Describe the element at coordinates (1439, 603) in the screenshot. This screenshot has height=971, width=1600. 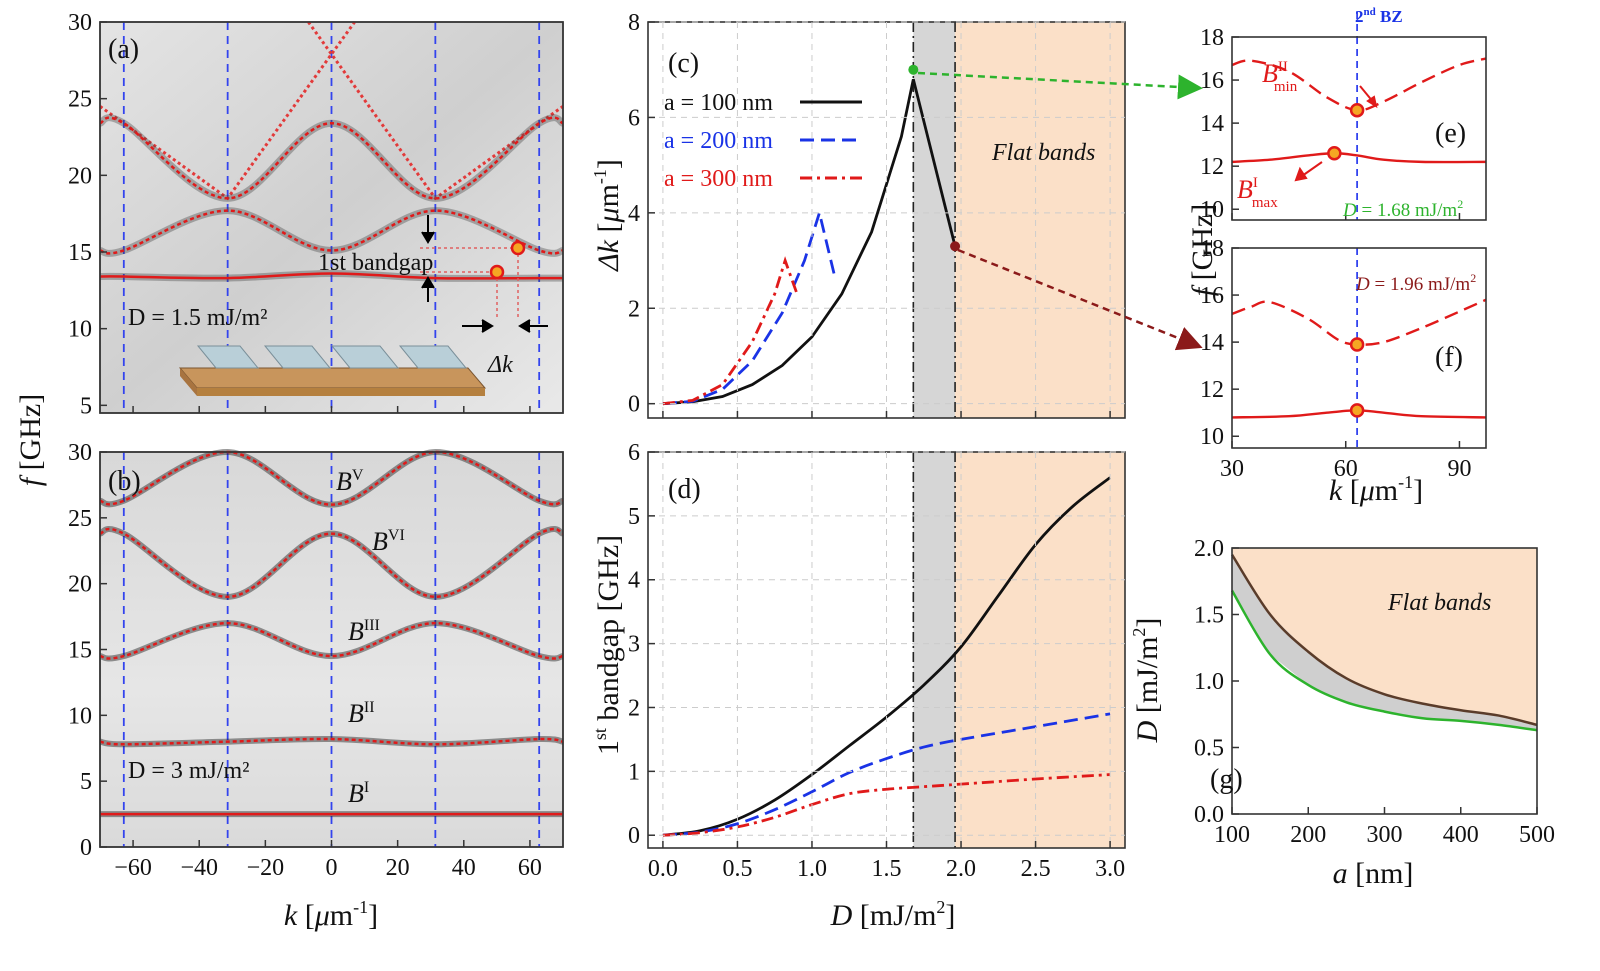
I see `panel-g-flatbands: Flat bands` at that location.